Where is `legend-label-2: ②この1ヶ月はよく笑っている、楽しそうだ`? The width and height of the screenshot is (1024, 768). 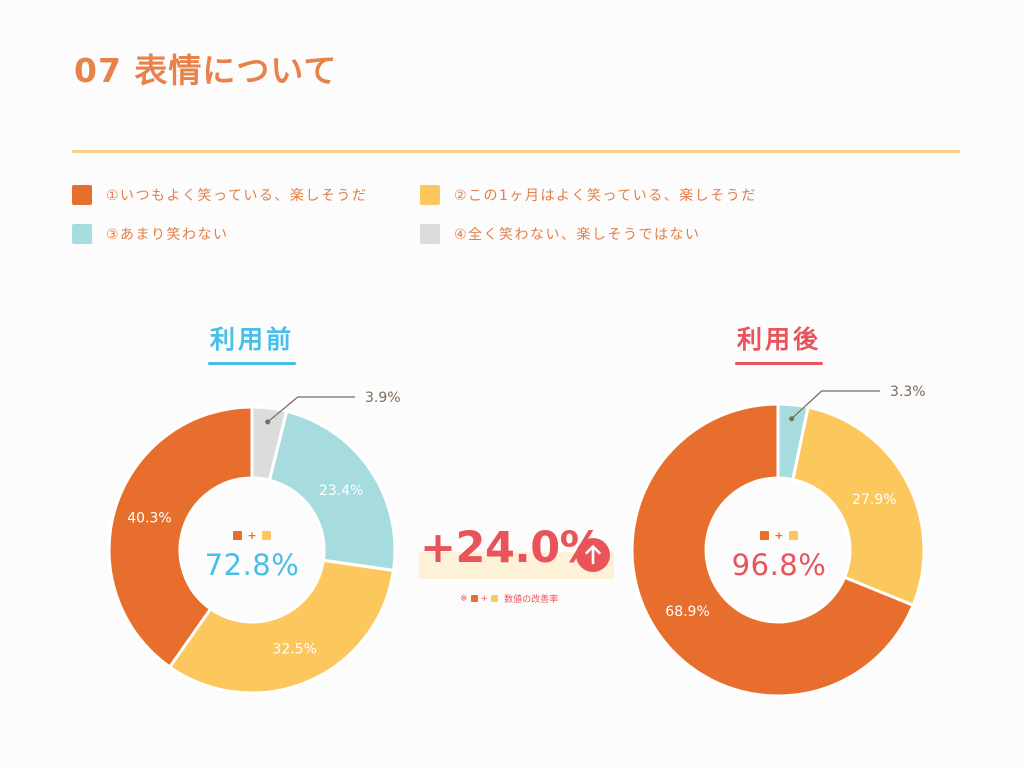 legend-label-2: ②この1ヶ月はよく笑っている、楽しそうだ is located at coordinates (605, 196).